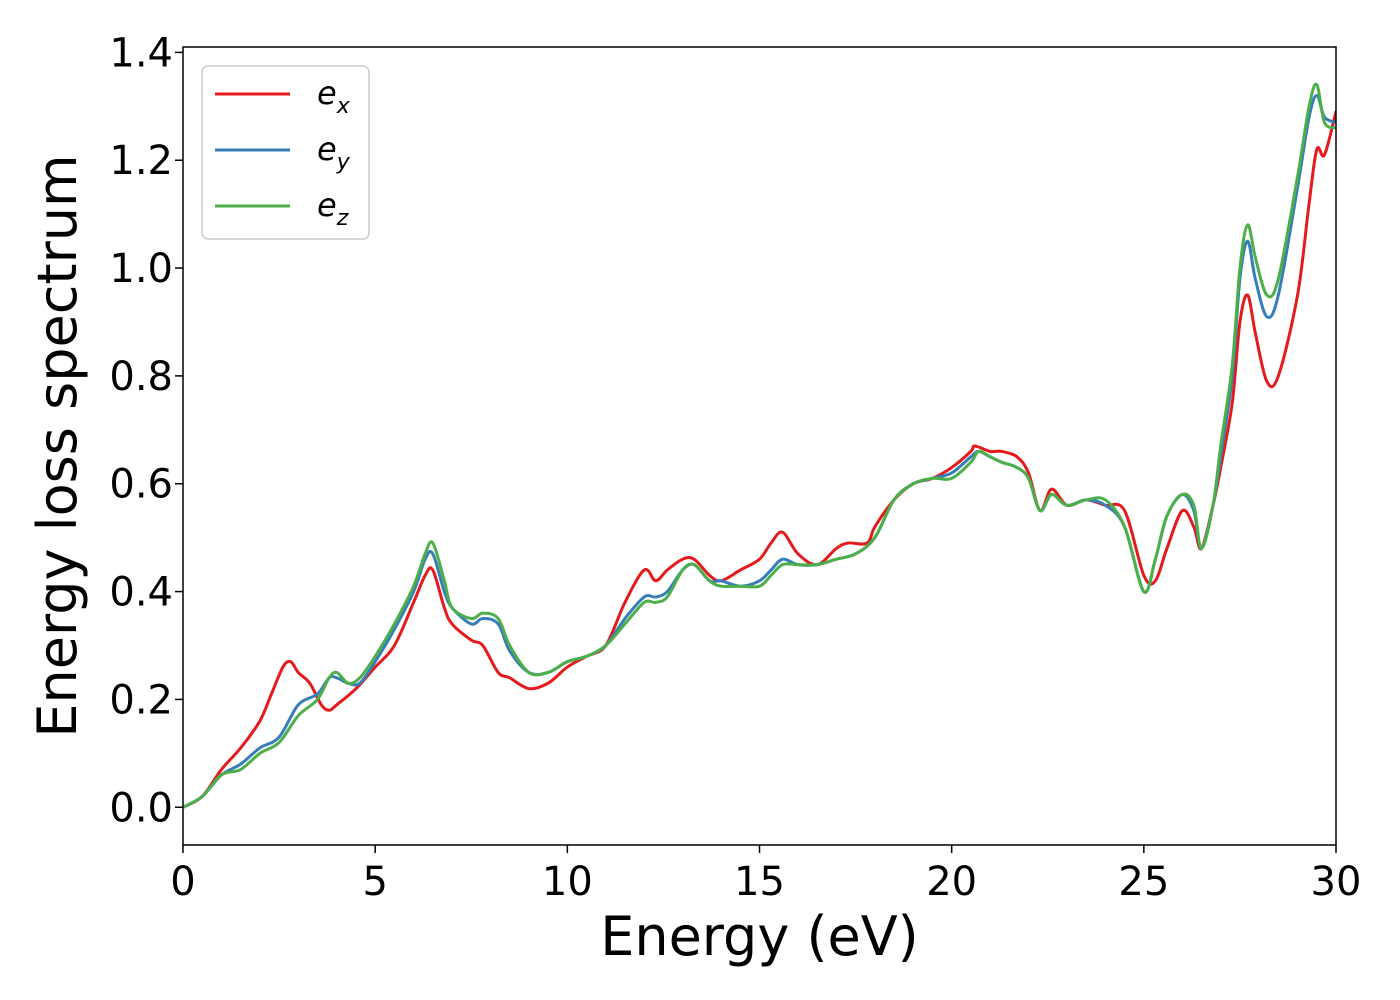 This screenshot has width=1400, height=1000. What do you see at coordinates (141, 269) in the screenshot?
I see `y-tick-label: 1.0` at bounding box center [141, 269].